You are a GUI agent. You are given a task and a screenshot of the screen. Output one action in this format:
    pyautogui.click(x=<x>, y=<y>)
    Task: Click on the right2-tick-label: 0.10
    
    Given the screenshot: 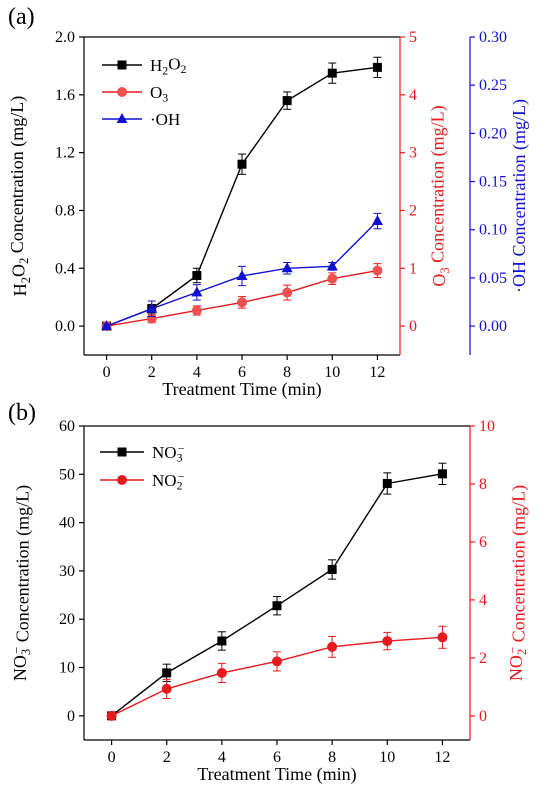 What is the action you would take?
    pyautogui.click(x=493, y=230)
    